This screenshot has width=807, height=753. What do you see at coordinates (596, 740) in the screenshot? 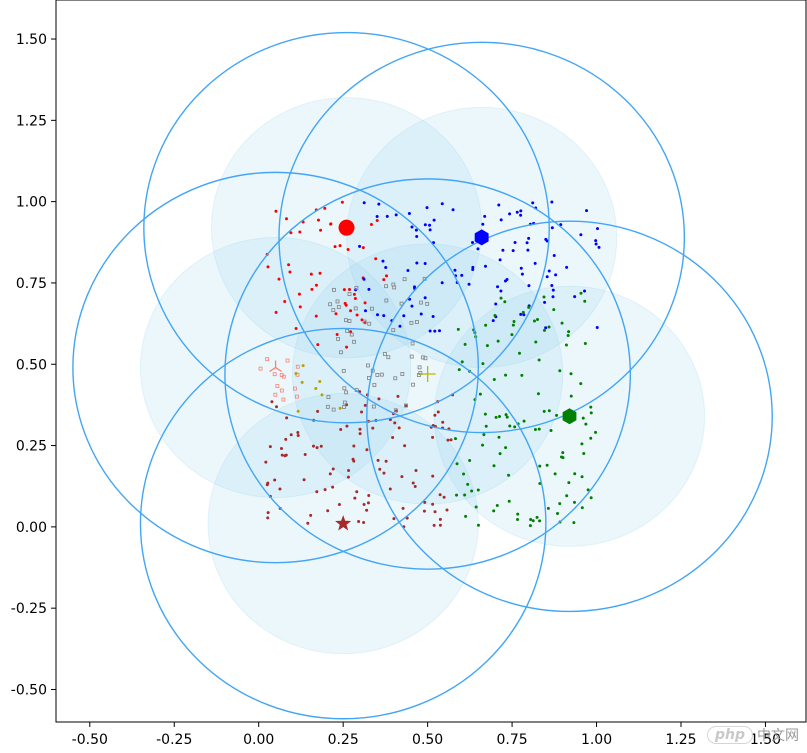
I see `x-tick-label: 1.00` at bounding box center [596, 740].